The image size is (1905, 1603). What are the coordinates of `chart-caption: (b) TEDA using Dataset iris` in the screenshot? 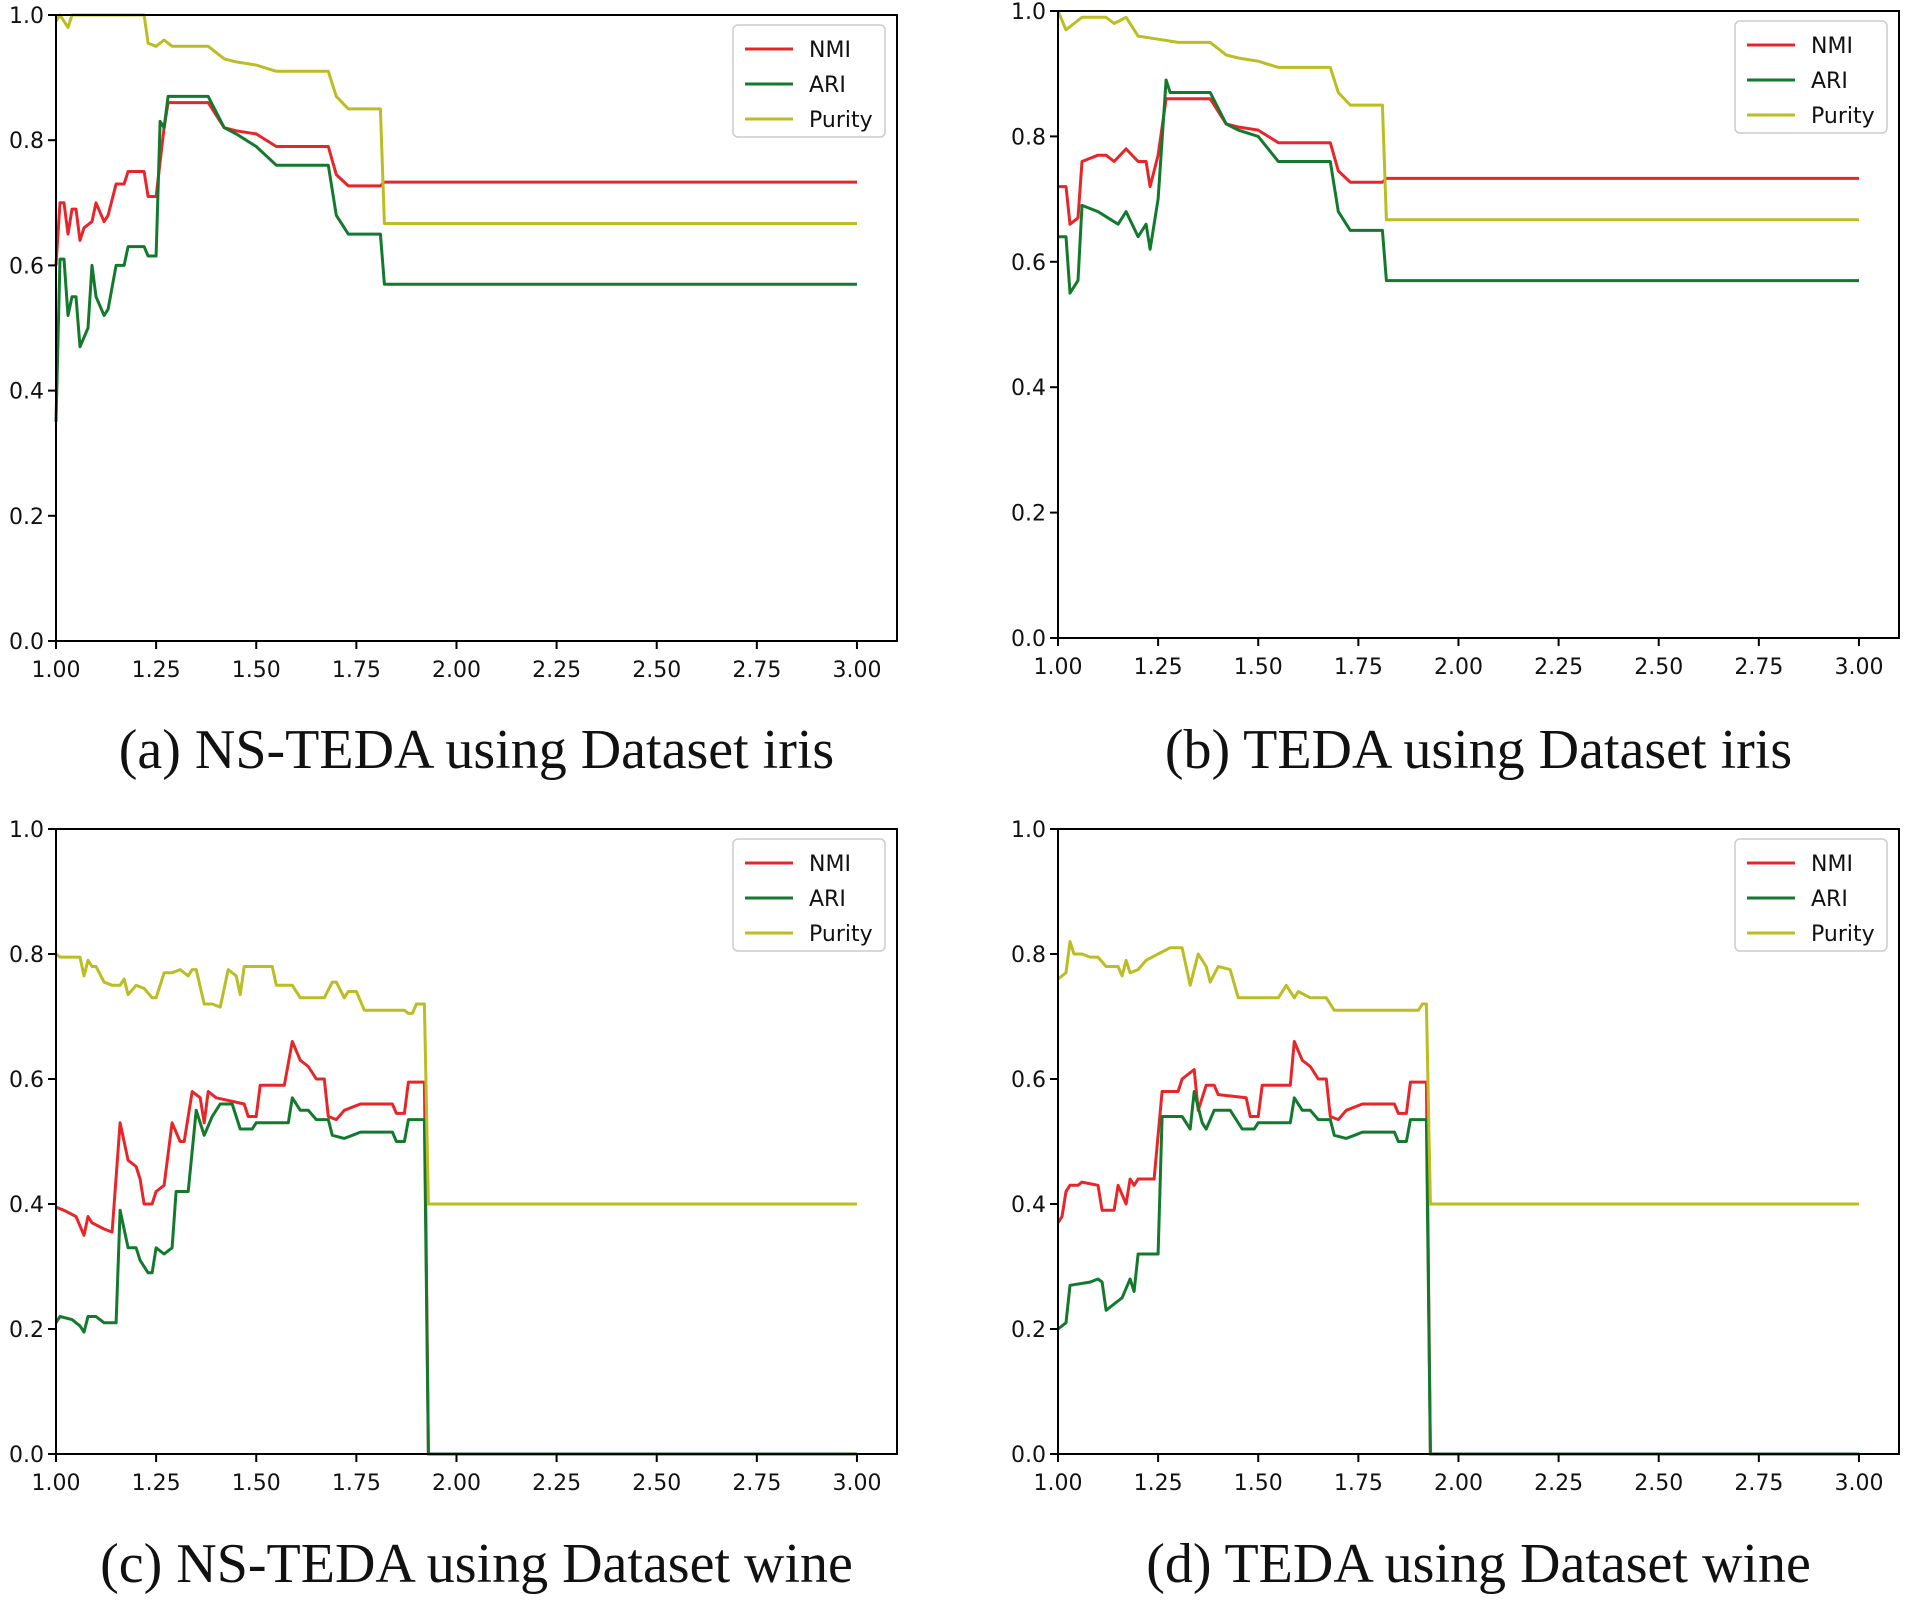 It's located at (1478, 750).